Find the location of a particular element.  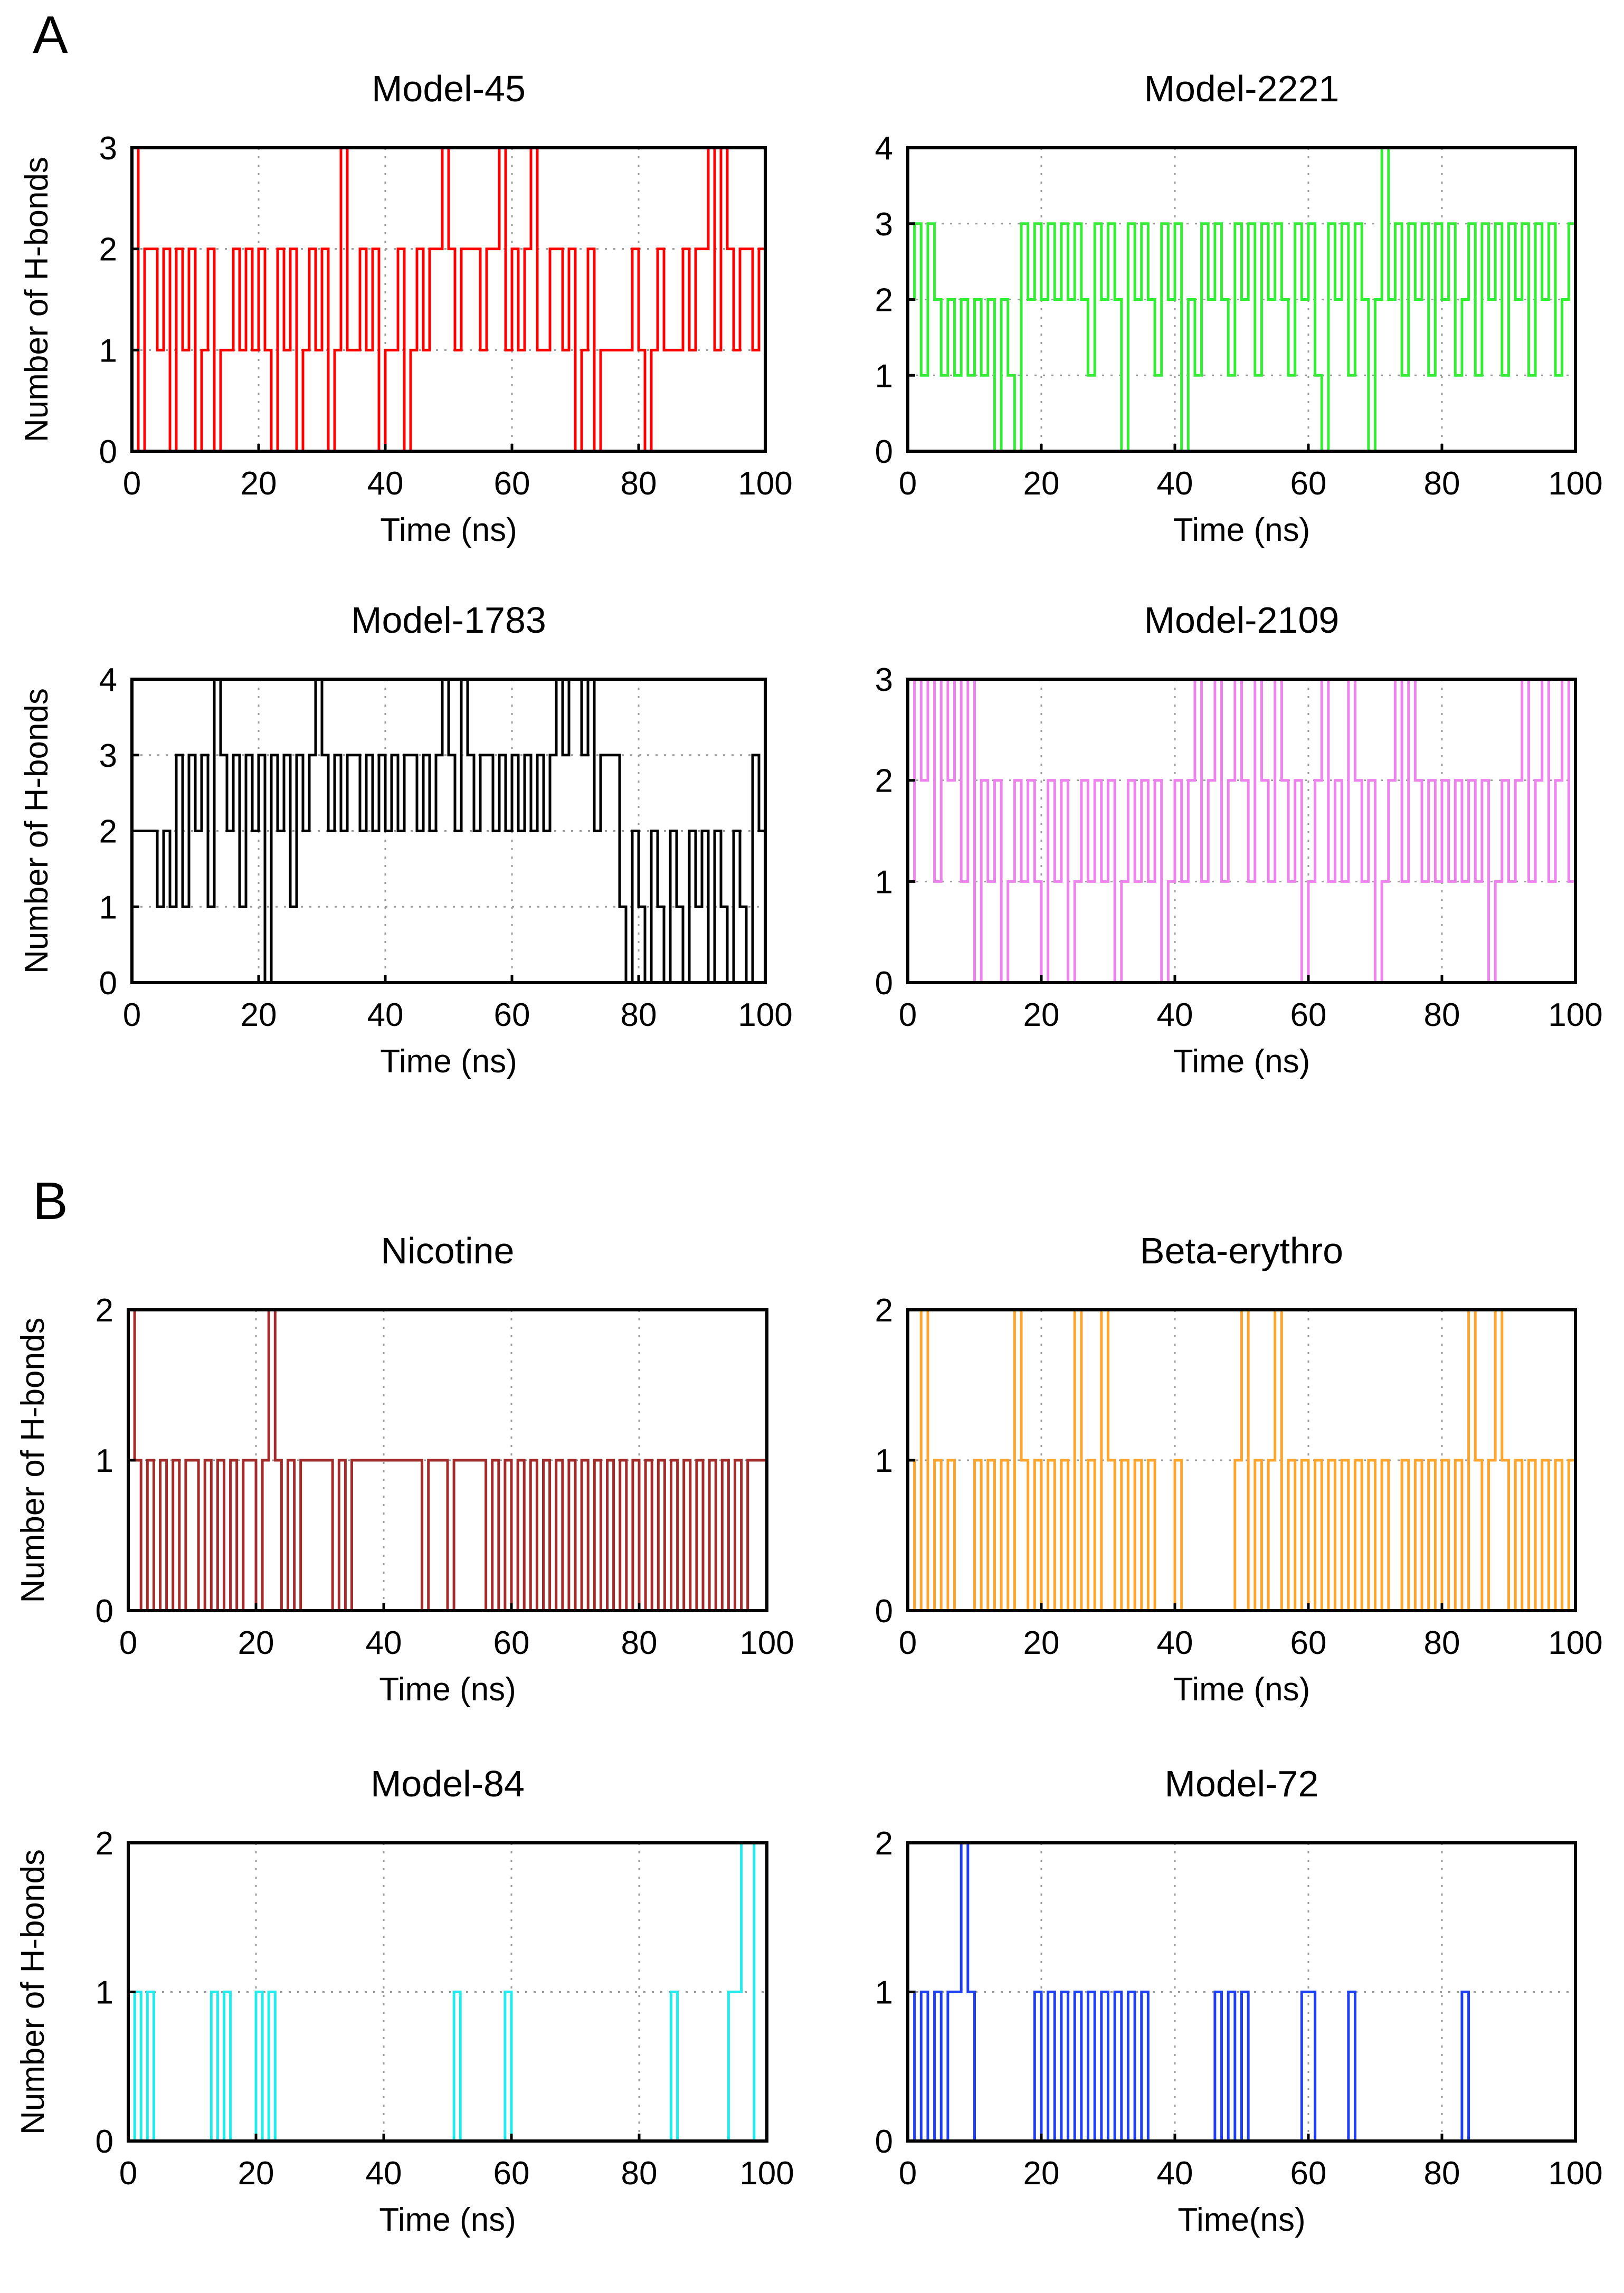

panel-letter-a: A is located at coordinates (50, 34).